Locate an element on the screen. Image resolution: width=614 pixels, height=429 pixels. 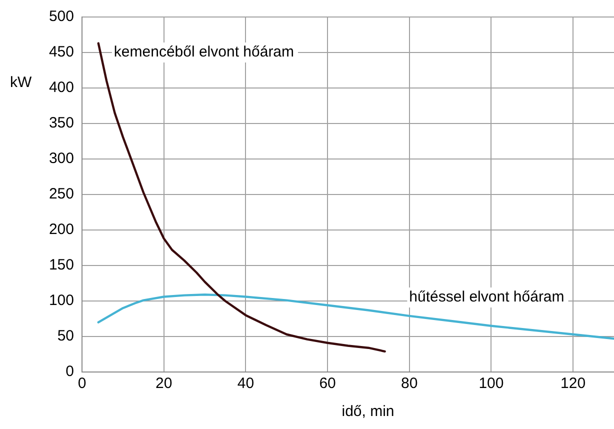
y-tick-label: 450 is located at coordinates (61, 52).